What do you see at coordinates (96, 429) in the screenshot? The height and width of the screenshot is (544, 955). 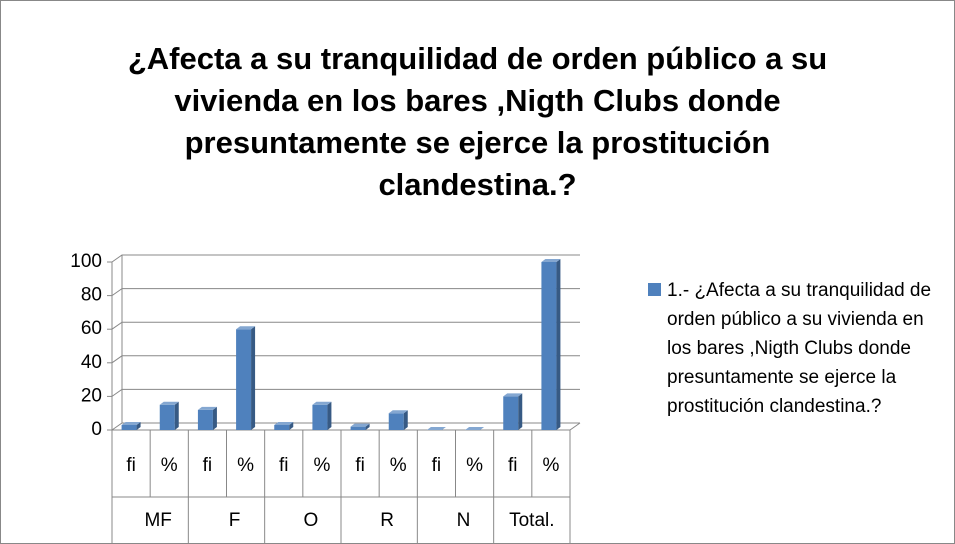 I see `y-tick-label: 0` at bounding box center [96, 429].